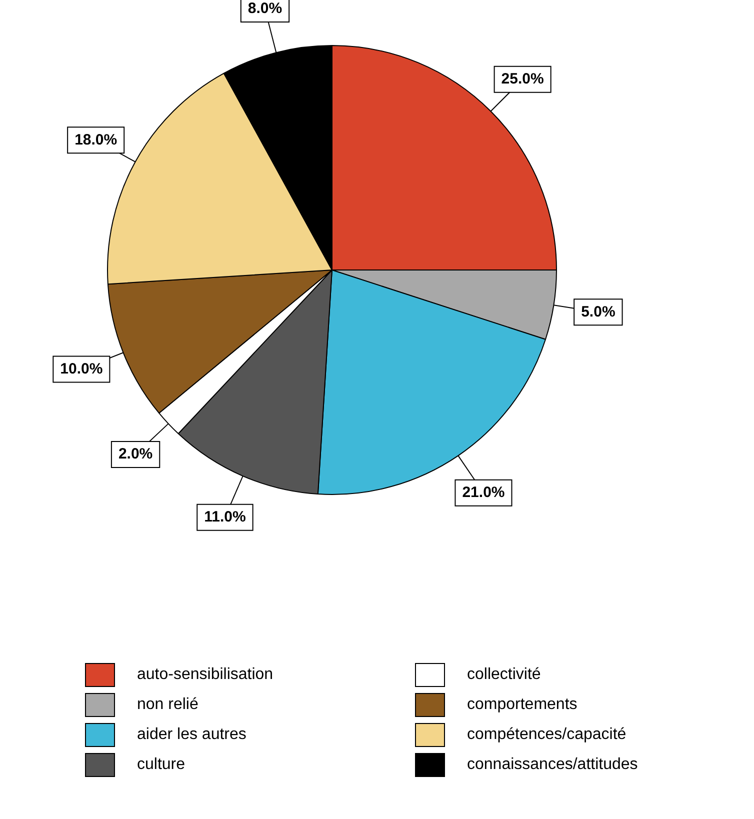  I want to click on data-label: 25.0%, so click(522, 79).